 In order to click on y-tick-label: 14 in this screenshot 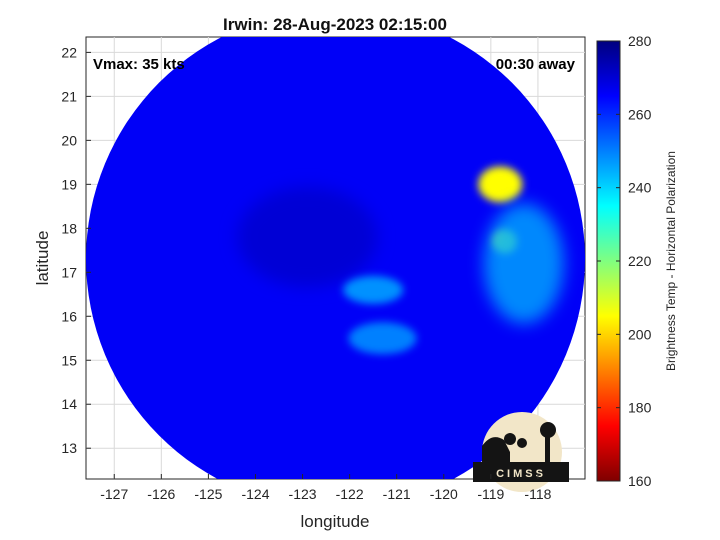, I will do `click(69, 404)`.